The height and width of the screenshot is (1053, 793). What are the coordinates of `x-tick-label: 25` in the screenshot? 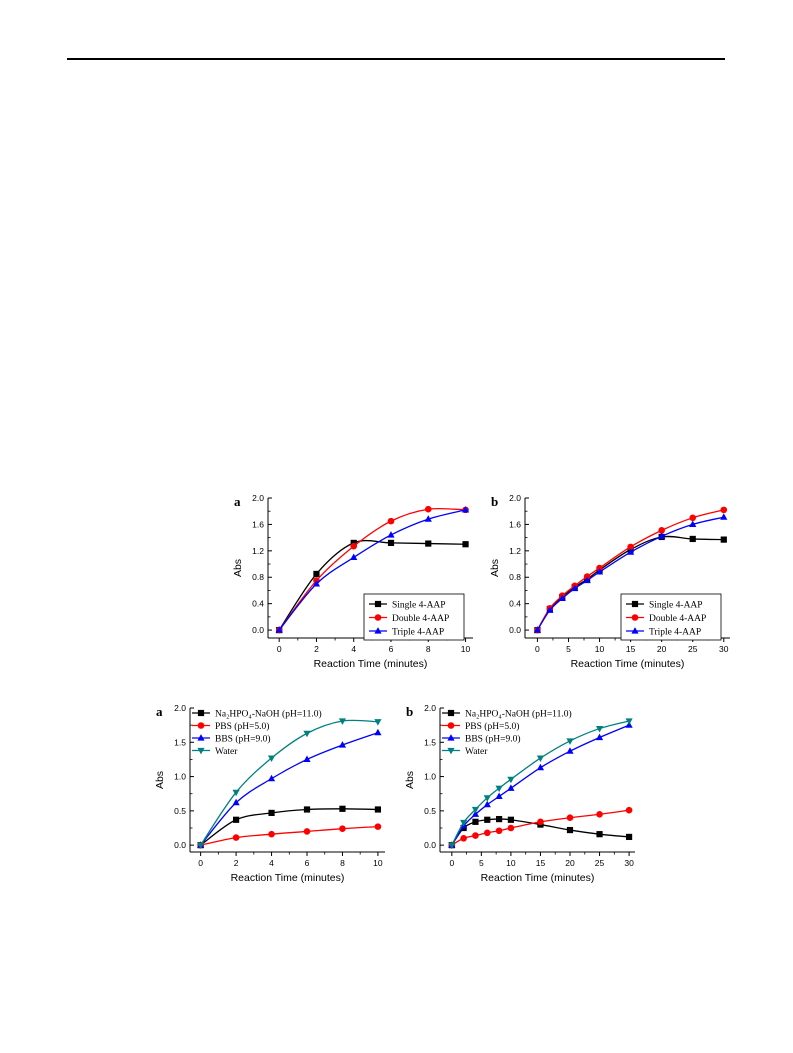 It's located at (600, 863).